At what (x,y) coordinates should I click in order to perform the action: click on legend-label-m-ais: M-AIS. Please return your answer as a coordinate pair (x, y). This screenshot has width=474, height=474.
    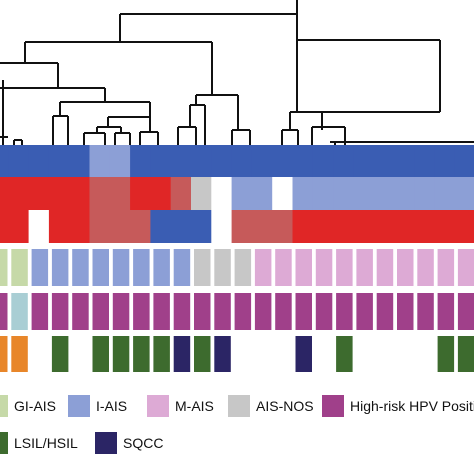
    Looking at the image, I should click on (194, 406).